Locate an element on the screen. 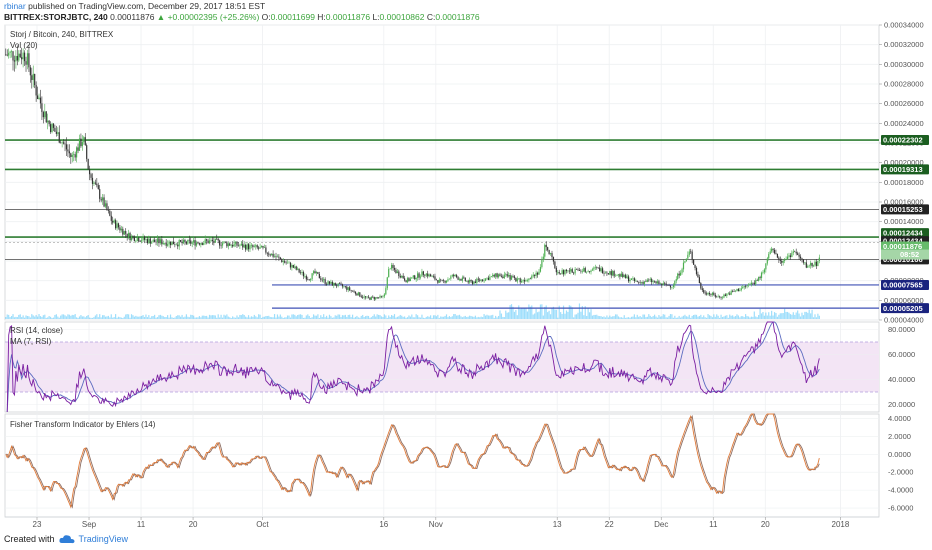 The width and height of the screenshot is (932, 550). price-y-tick: 0.00026000 is located at coordinates (904, 103).